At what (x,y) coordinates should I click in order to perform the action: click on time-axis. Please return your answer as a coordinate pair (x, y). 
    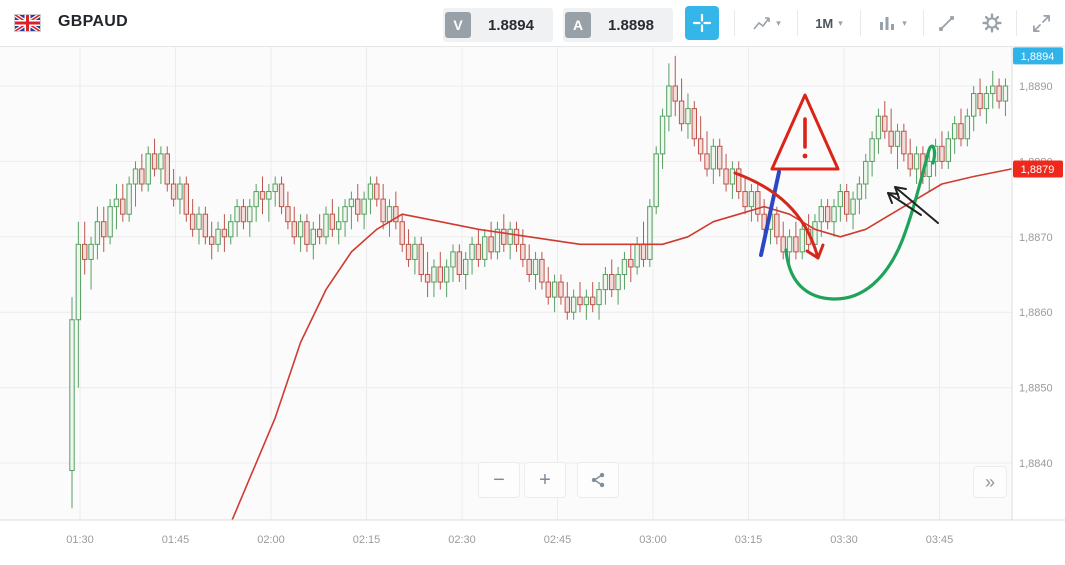
    Looking at the image, I should click on (532, 540).